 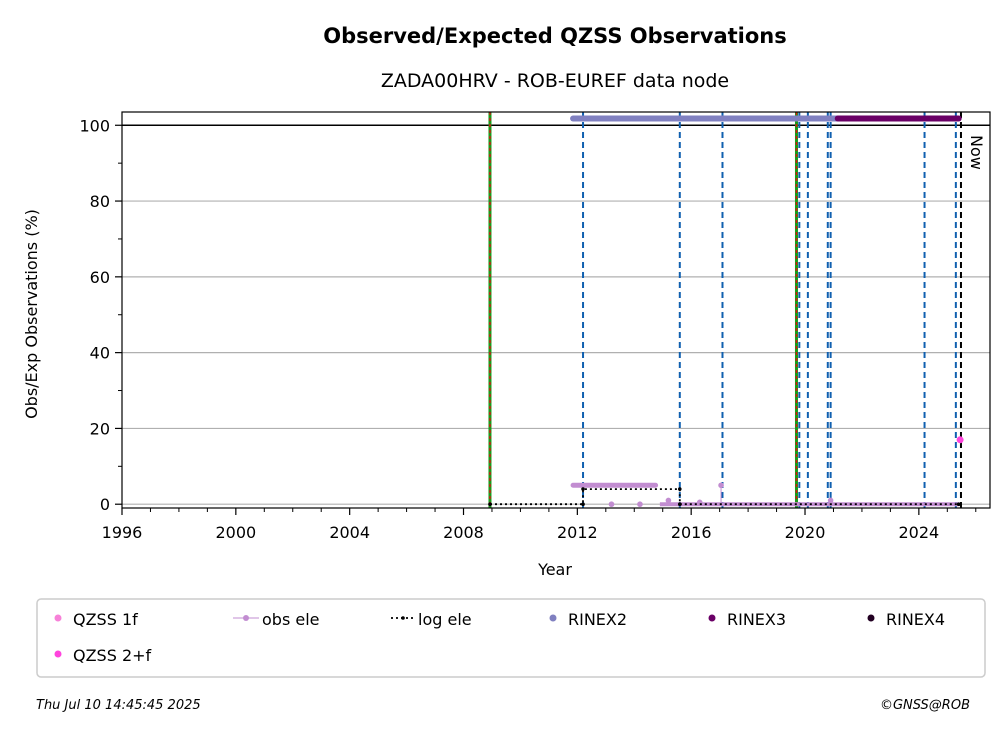 I want to click on legend-item: obs ele, so click(x=276, y=619).